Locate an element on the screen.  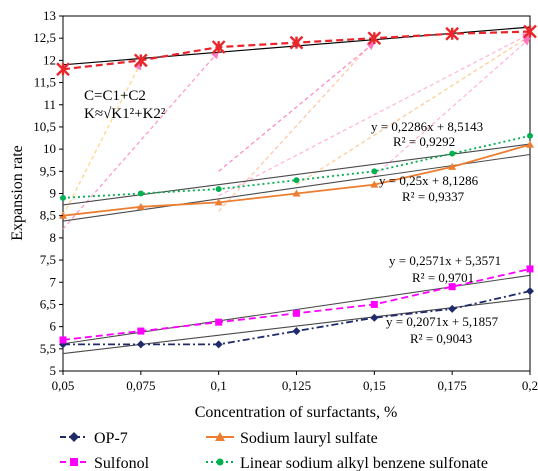
y-tick-label: 11,5 is located at coordinates (45, 82).